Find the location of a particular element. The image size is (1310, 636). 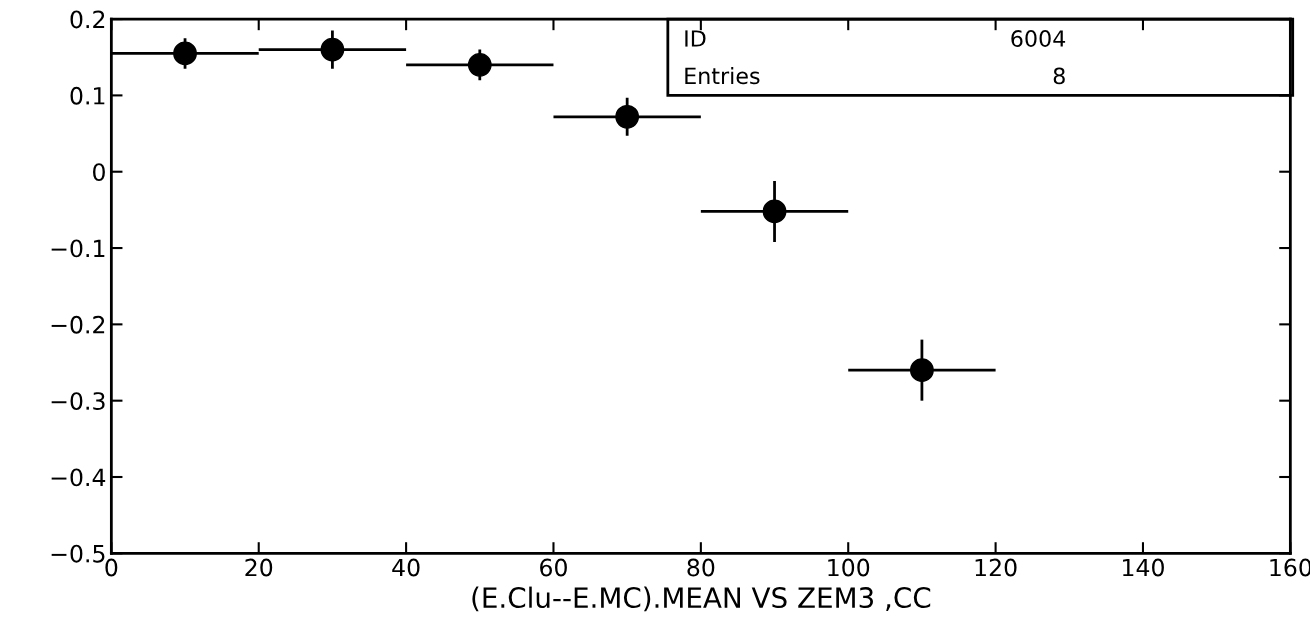

x-tick-label: 80 is located at coordinates (701, 567).